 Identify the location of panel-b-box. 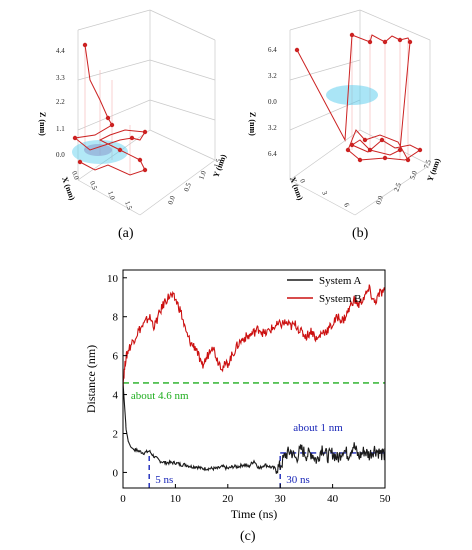
(360, 112).